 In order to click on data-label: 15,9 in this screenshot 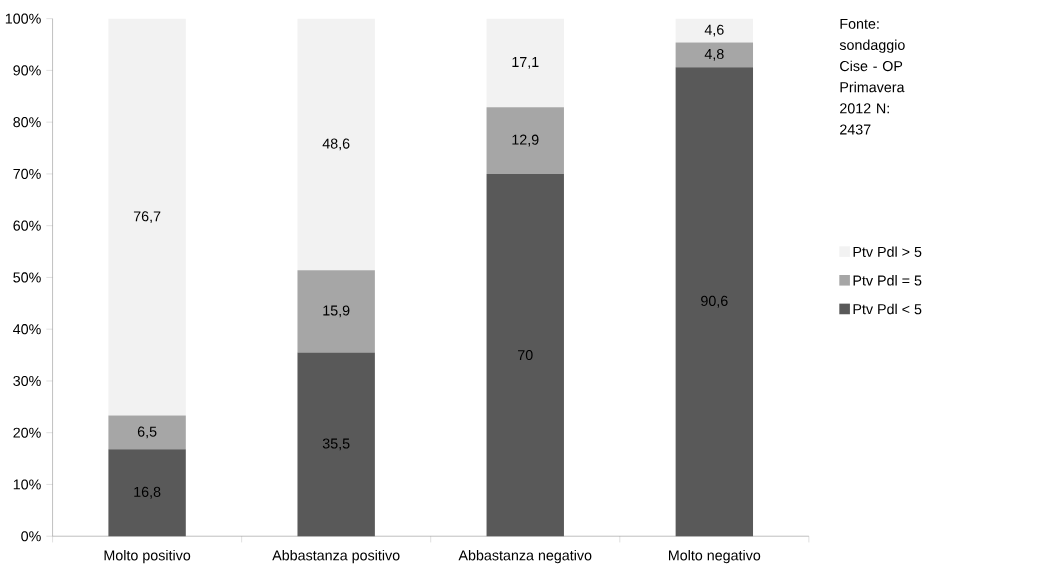, I will do `click(336, 311)`.